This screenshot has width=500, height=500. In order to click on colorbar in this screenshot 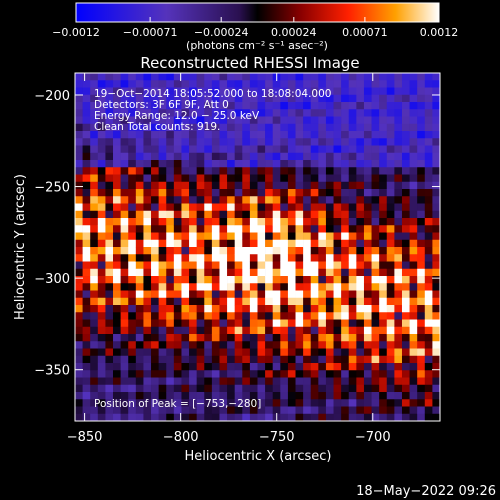, I will do `click(257, 12)`.